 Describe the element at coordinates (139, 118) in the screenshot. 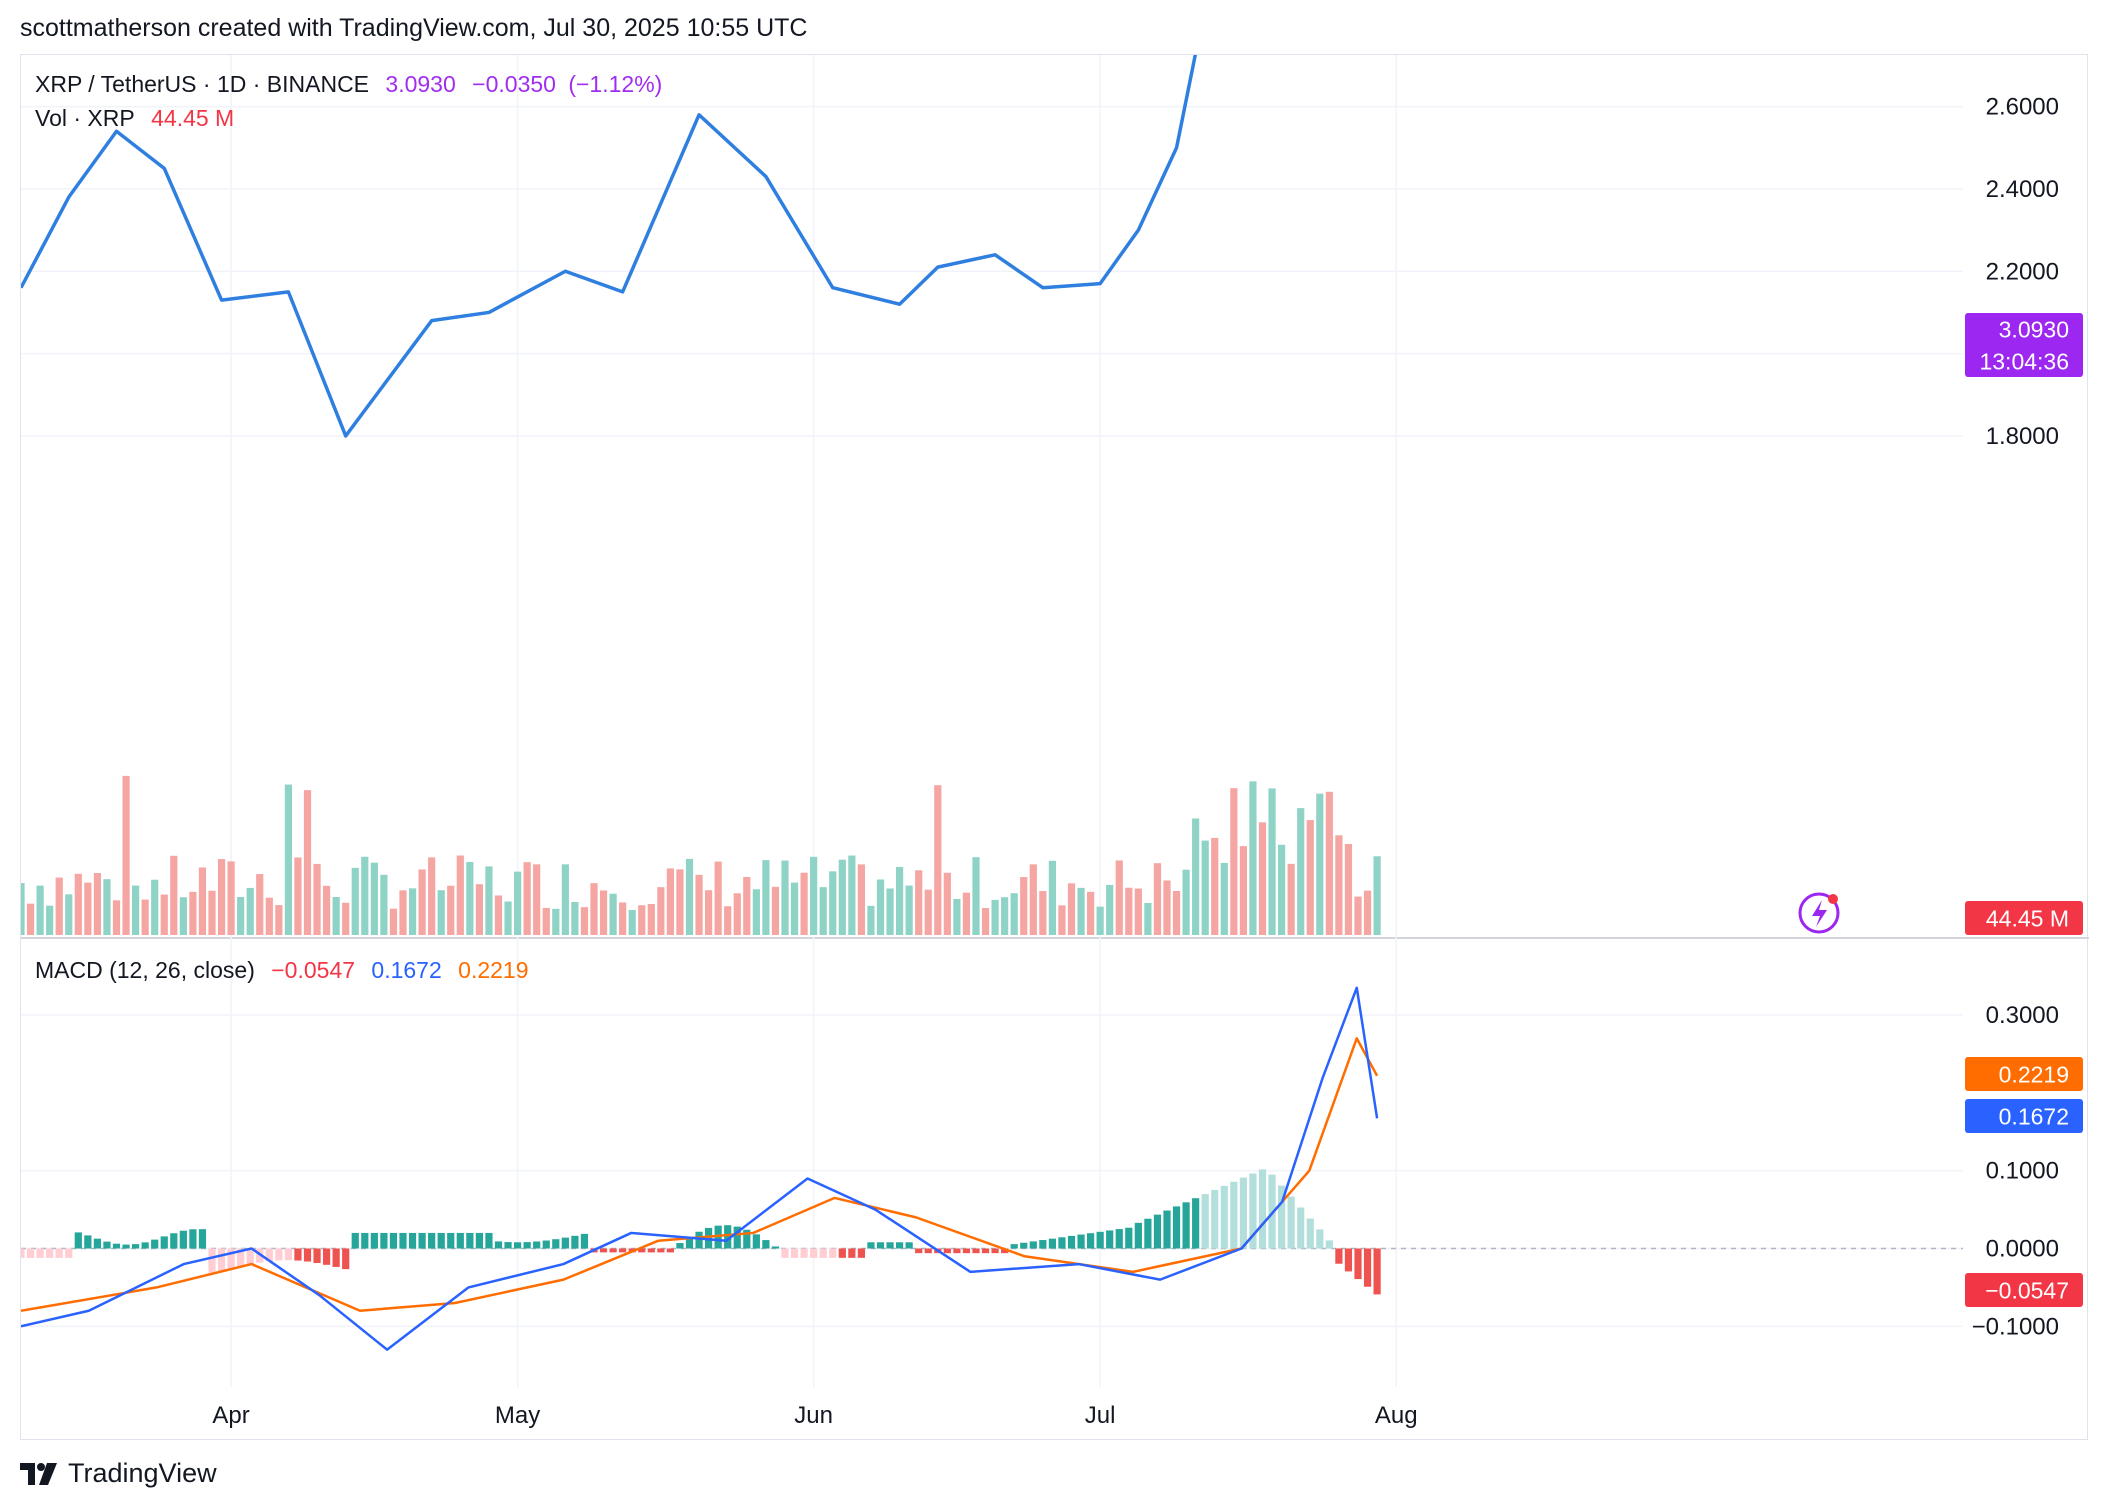

I see `volume-legend: Vol · XRP 44.45 M` at that location.